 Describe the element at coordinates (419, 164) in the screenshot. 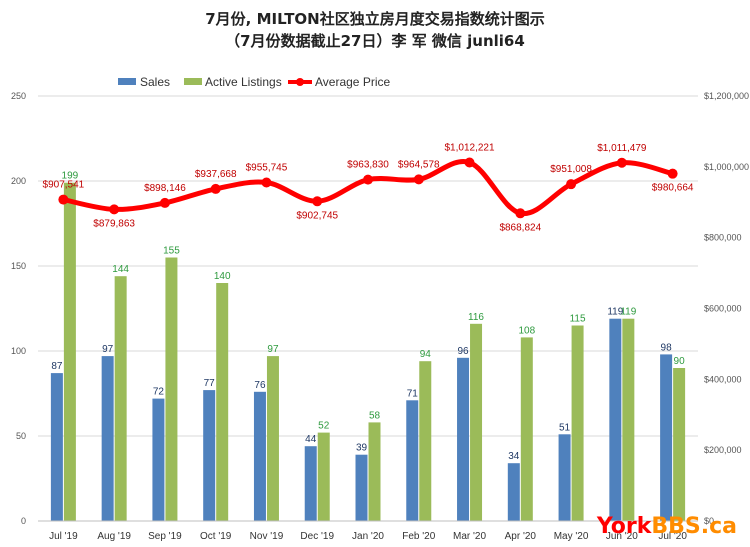

I see `data-label-price: $964,578` at that location.